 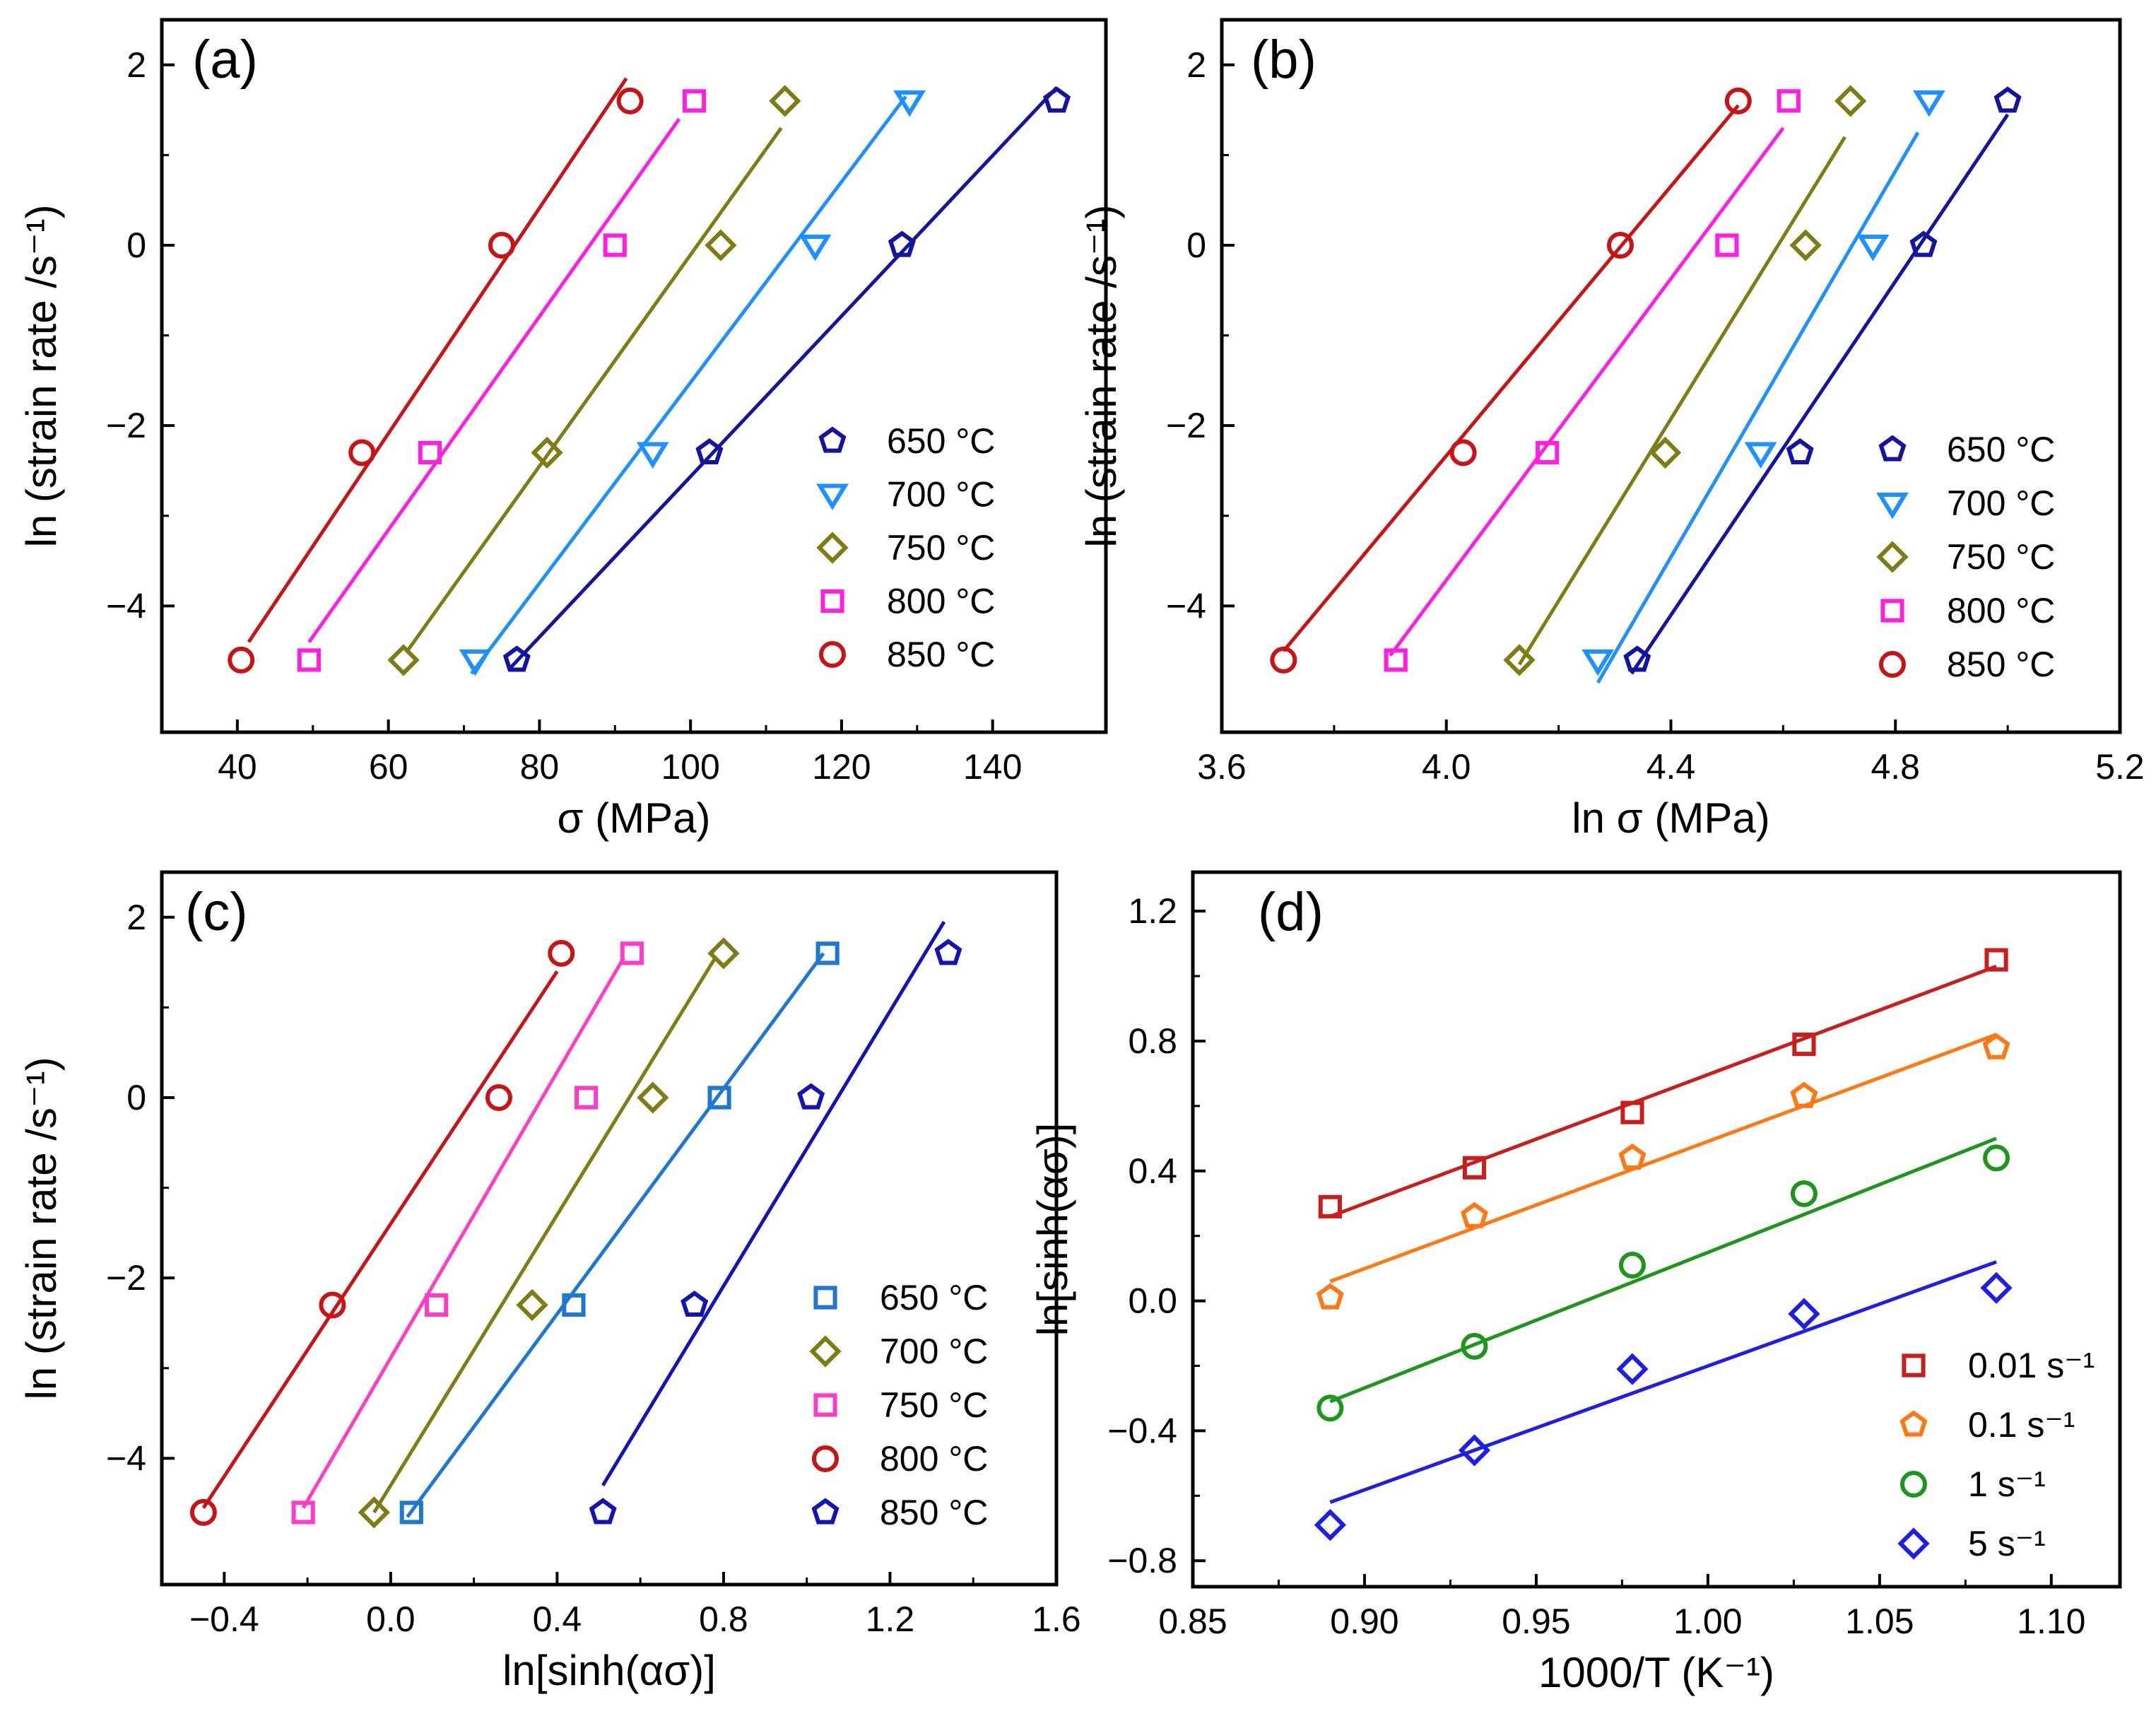 What do you see at coordinates (2007, 1484) in the screenshot?
I see `legend-label: 1 s⁻¹` at bounding box center [2007, 1484].